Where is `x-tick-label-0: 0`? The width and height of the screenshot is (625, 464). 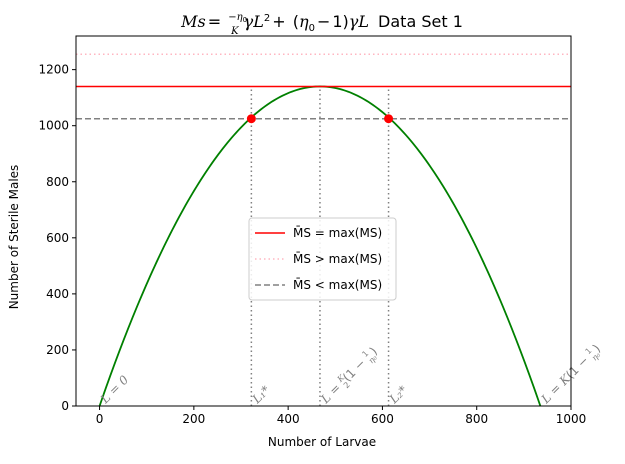
x-tick-label-0: 0 is located at coordinates (100, 419).